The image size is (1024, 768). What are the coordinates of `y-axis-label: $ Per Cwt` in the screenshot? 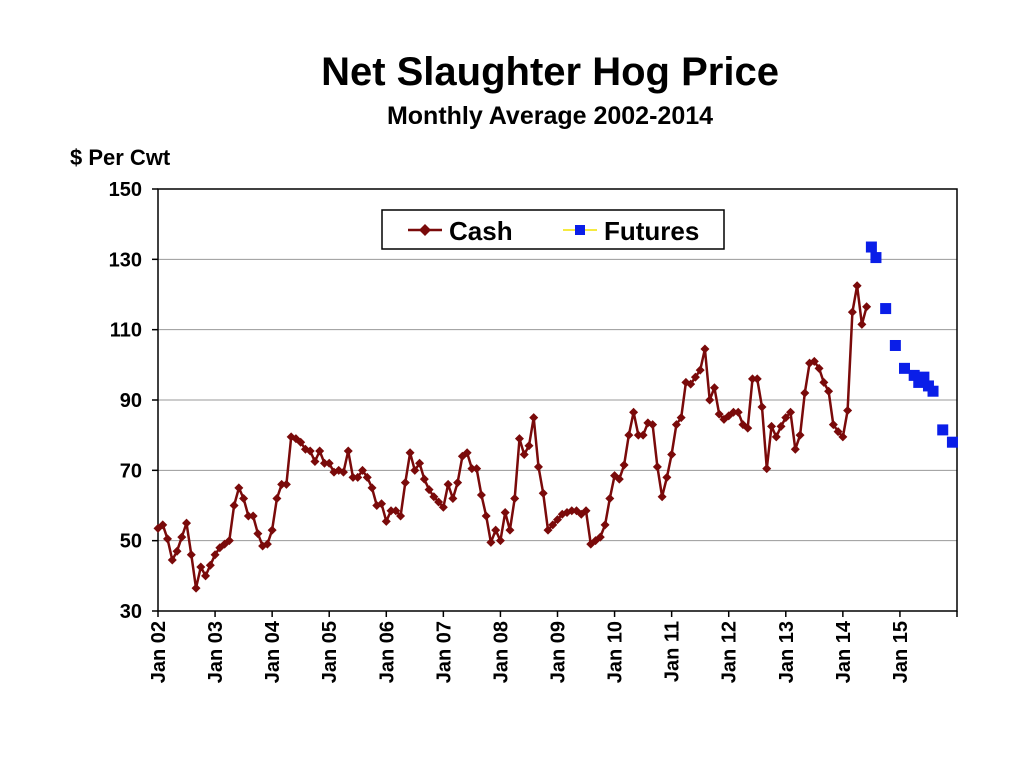 It's located at (120, 157).